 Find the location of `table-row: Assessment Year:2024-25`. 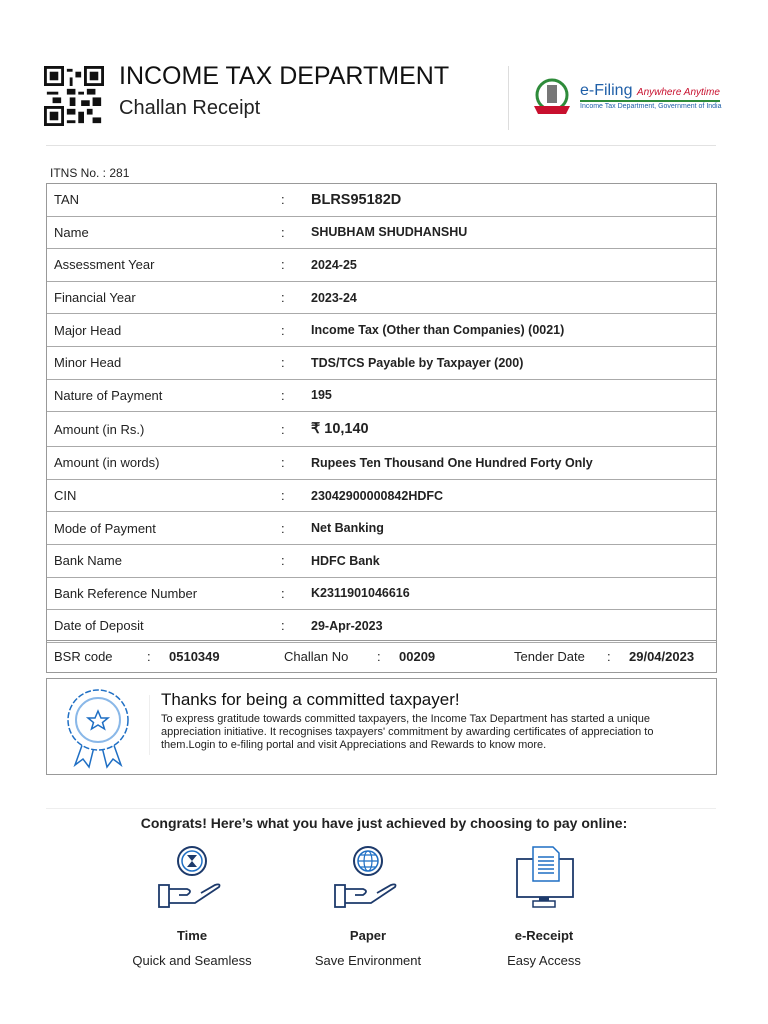

table-row: Assessment Year:2024-25 is located at coordinates (381, 265).